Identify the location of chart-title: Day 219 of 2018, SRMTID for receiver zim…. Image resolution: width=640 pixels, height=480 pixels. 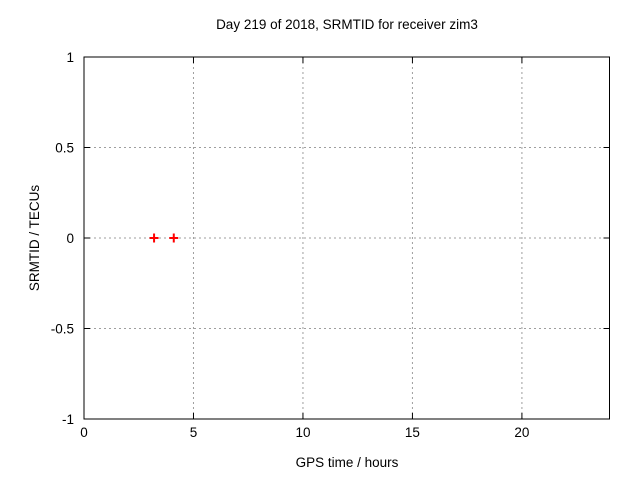
(347, 24).